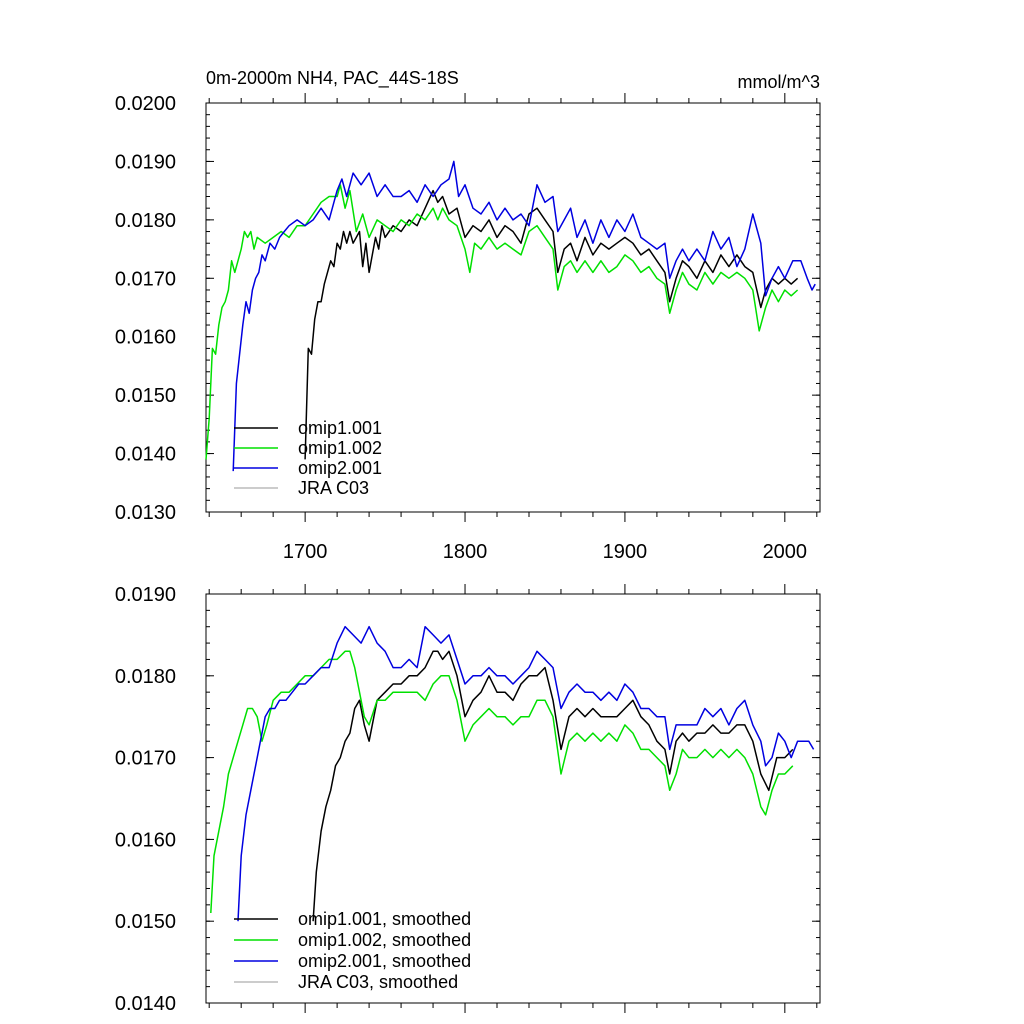 The height and width of the screenshot is (1024, 1024). I want to click on x-tick-label: 1800, so click(465, 552).